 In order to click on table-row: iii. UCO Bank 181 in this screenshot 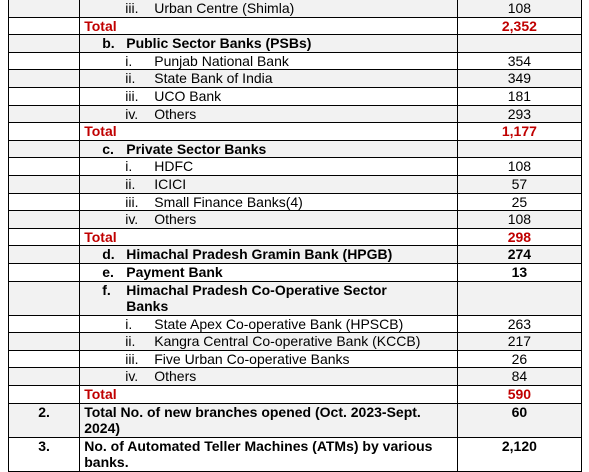, I will do `click(295, 96)`.